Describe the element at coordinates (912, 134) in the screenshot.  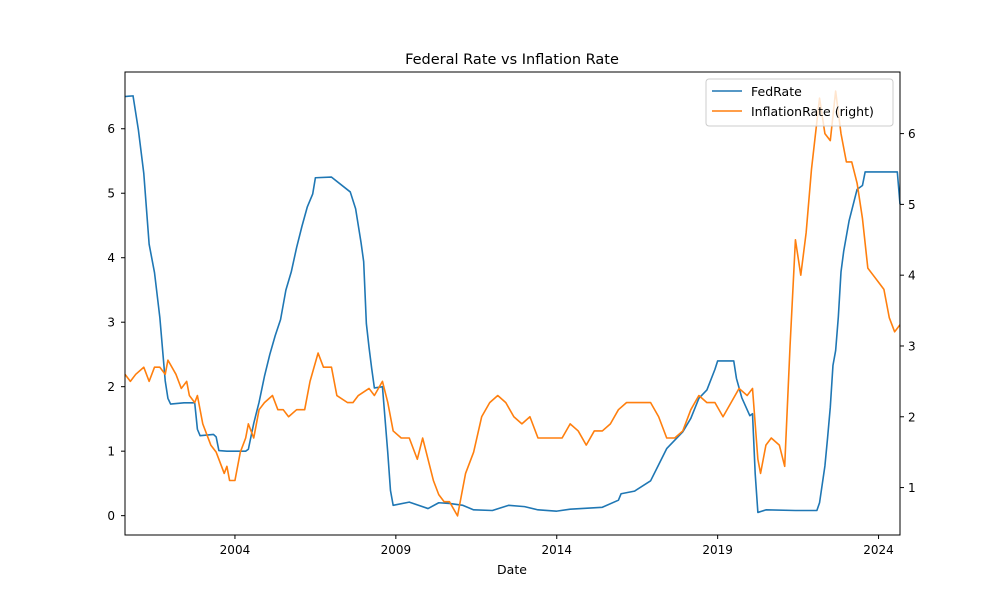
I see `y-right-tick-label: 6` at that location.